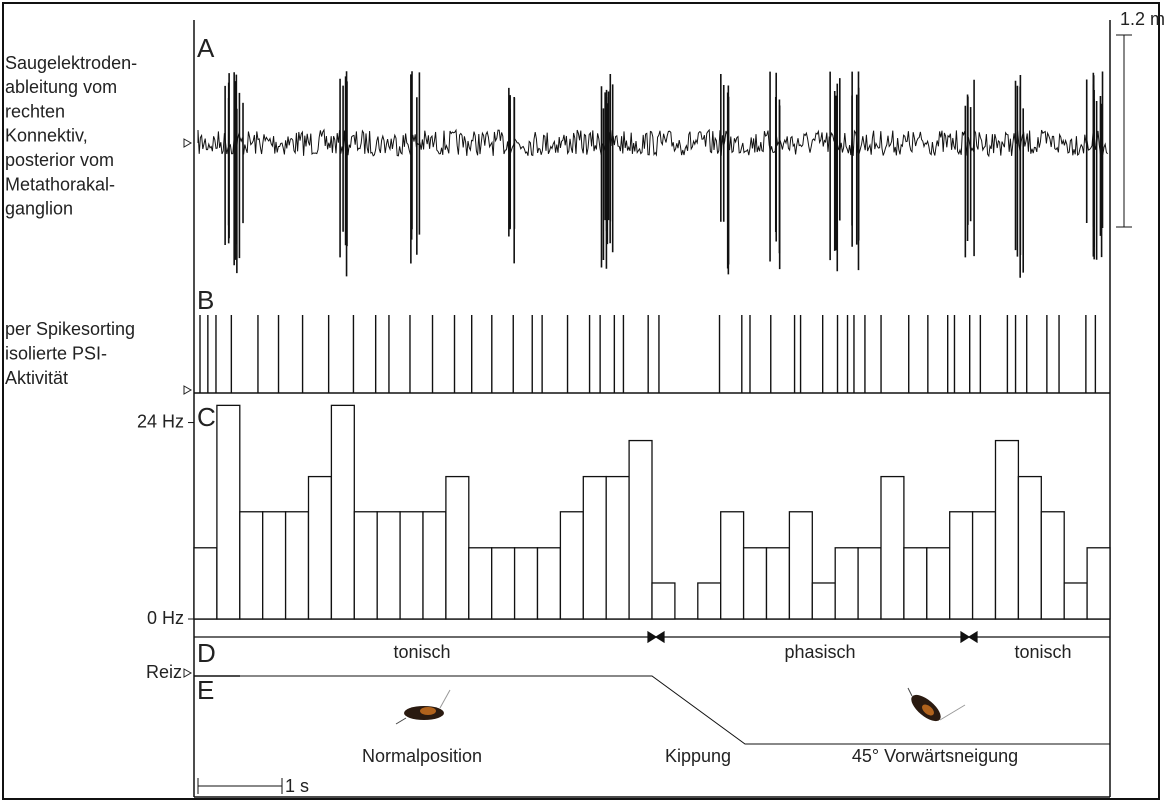  Describe the element at coordinates (652, 143) in the screenshot. I see `raw-trace` at that location.